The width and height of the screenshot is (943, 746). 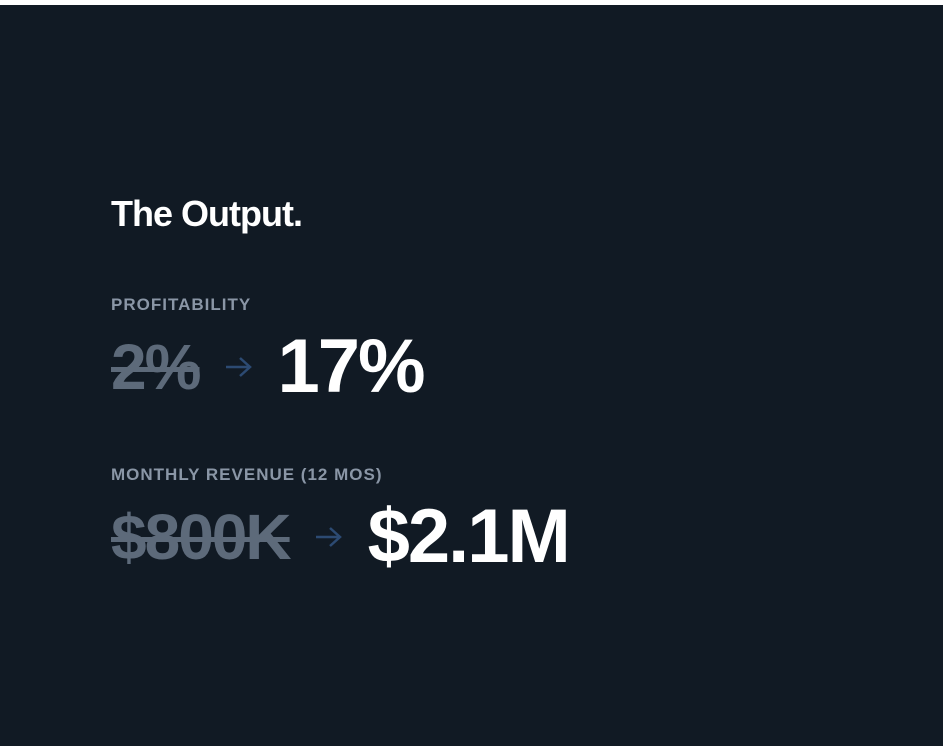 What do you see at coordinates (469, 536) in the screenshot?
I see `metric-after: $2.1M` at bounding box center [469, 536].